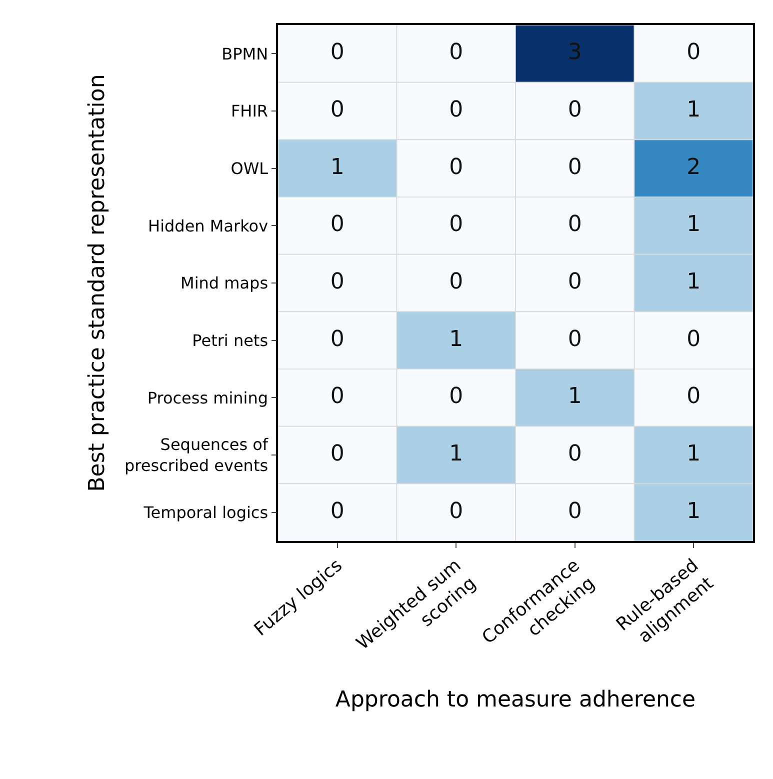 Image resolution: width=773 pixels, height=779 pixels. I want to click on data-label: 2, so click(693, 167).